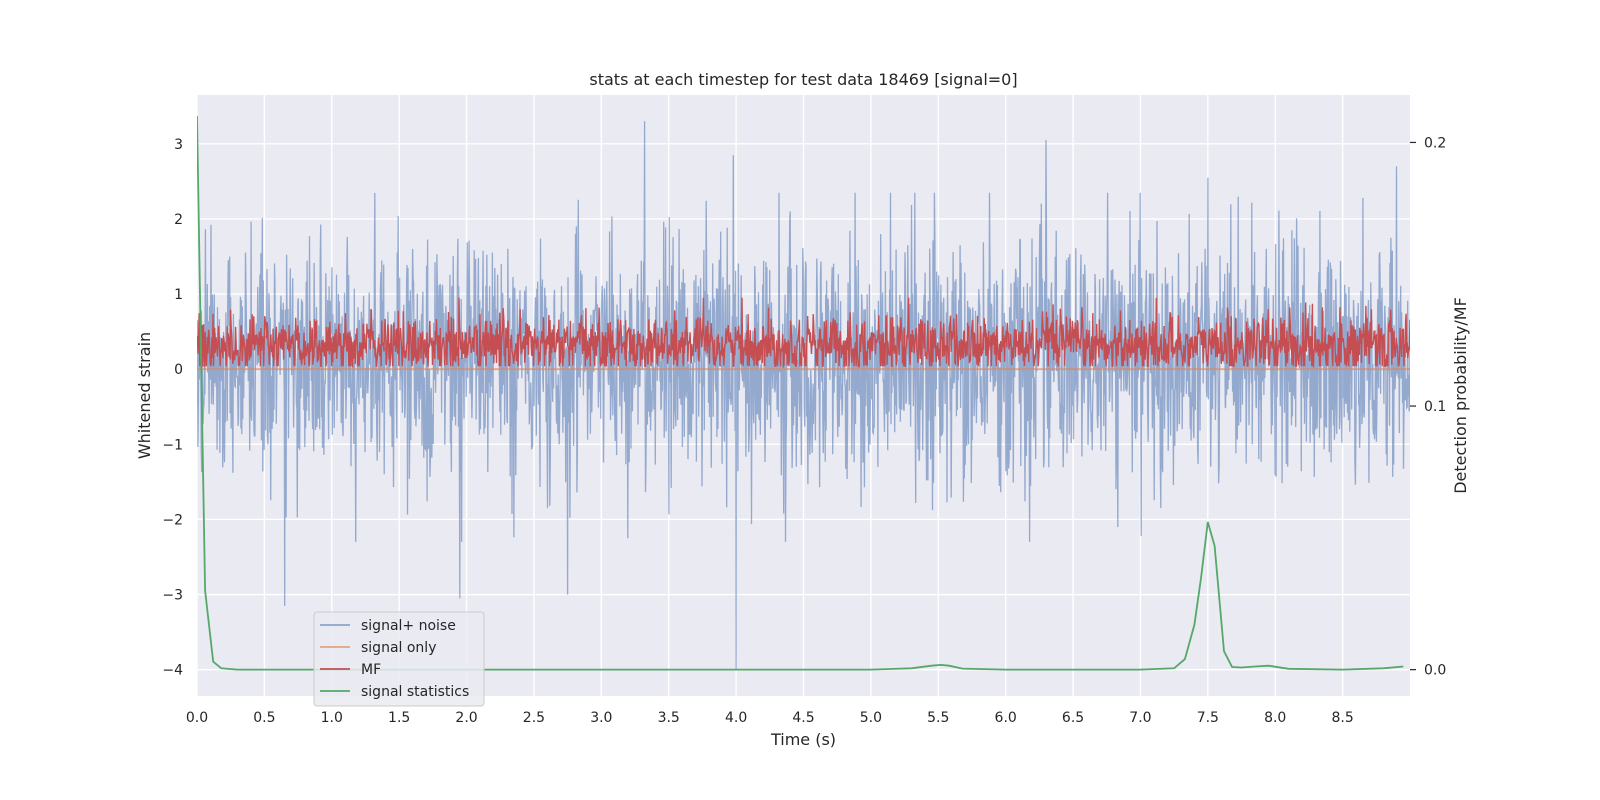 The width and height of the screenshot is (1600, 800). Describe the element at coordinates (144, 395) in the screenshot. I see `y-axis-label-left: Whitened strain` at that location.